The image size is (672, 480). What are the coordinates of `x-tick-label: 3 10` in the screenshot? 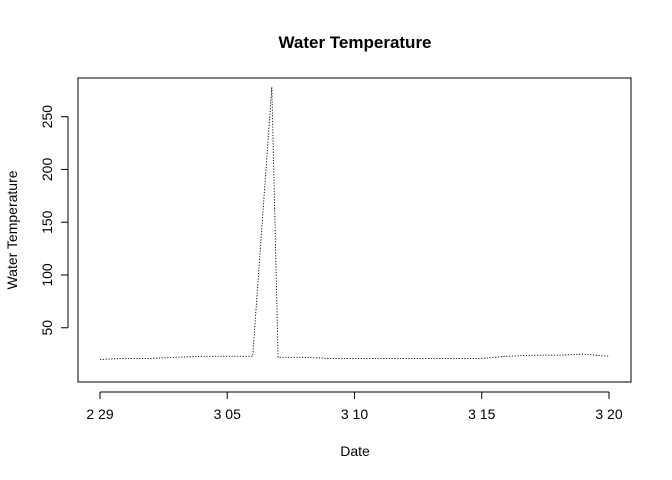 It's located at (354, 414).